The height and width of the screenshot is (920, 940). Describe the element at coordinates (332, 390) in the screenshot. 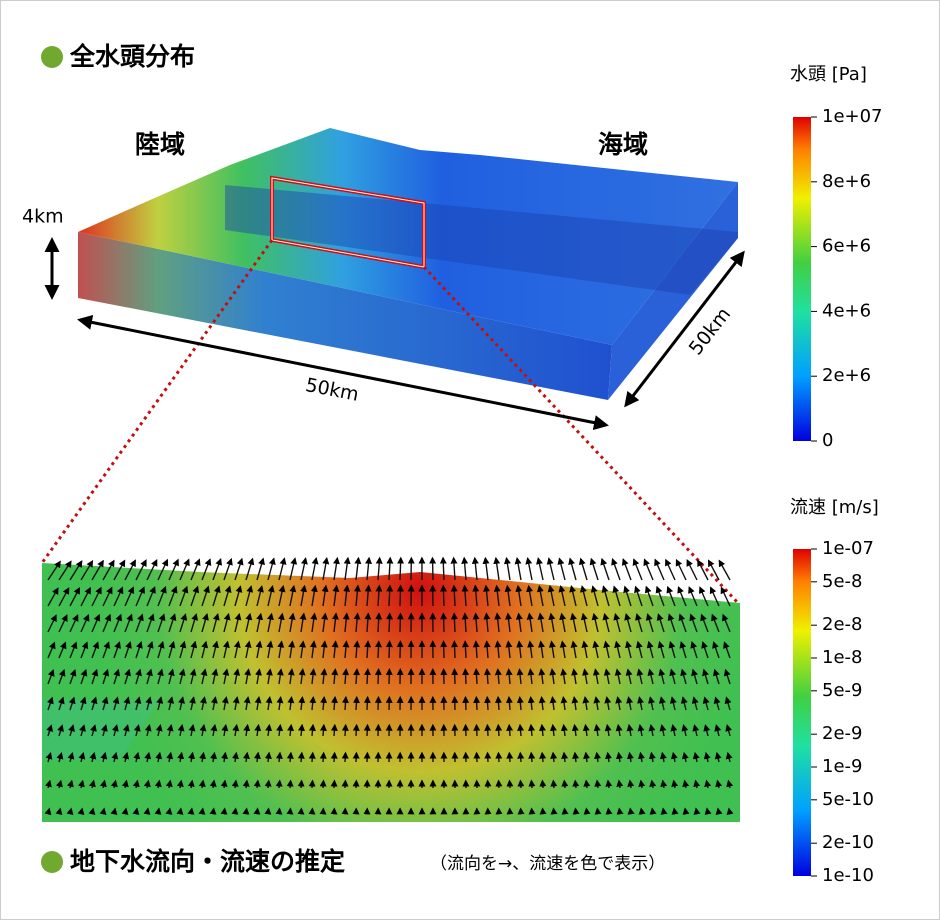

I see `width-label: 50km` at that location.